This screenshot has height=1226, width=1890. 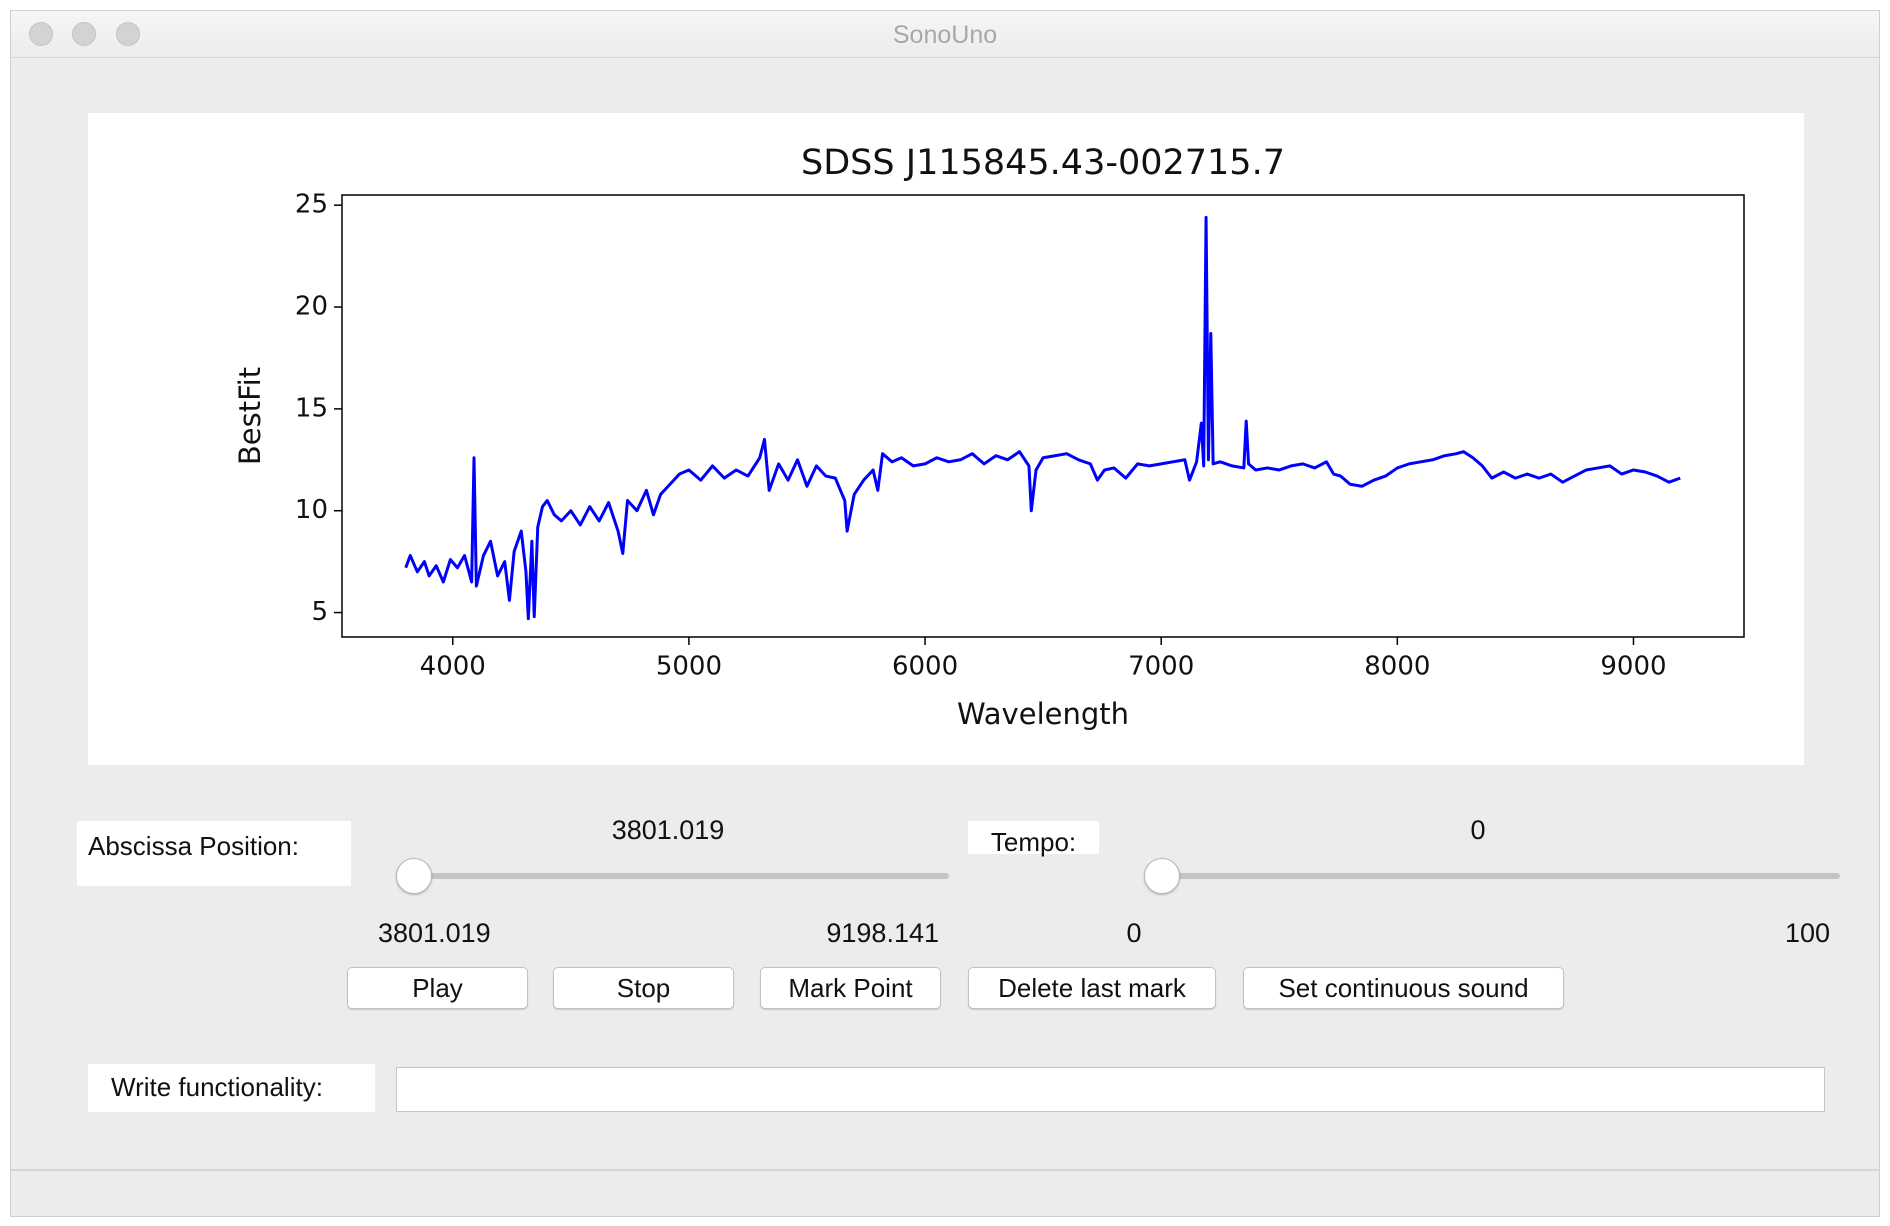 I want to click on y-tick-label: 15, so click(x=311, y=408).